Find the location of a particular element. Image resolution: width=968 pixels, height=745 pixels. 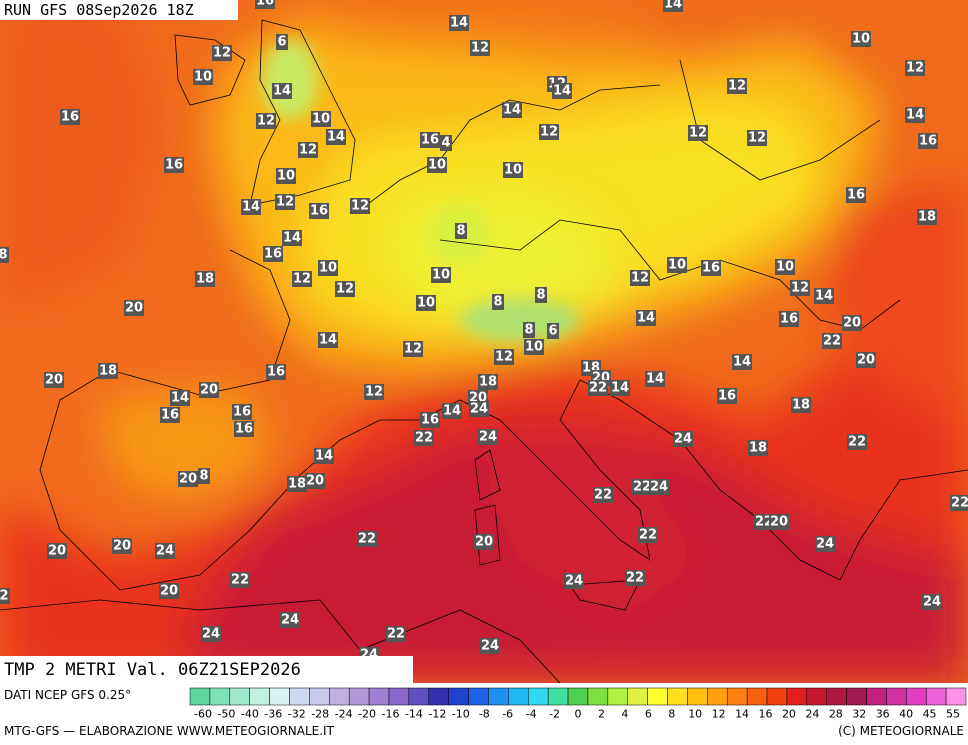

colorbar-label: 0 is located at coordinates (578, 714).